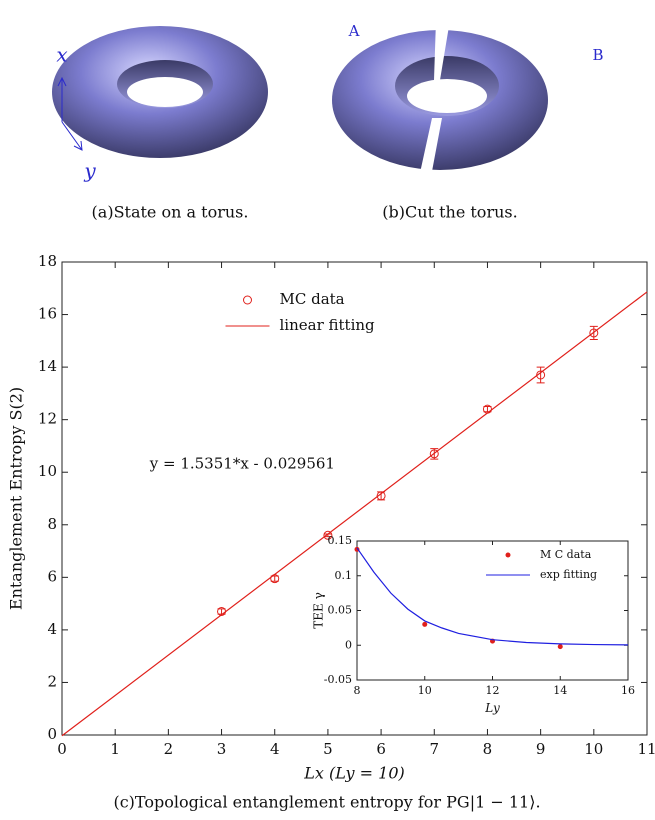 The image size is (655, 820). I want to click on x-tick-label: 6, so click(381, 749).